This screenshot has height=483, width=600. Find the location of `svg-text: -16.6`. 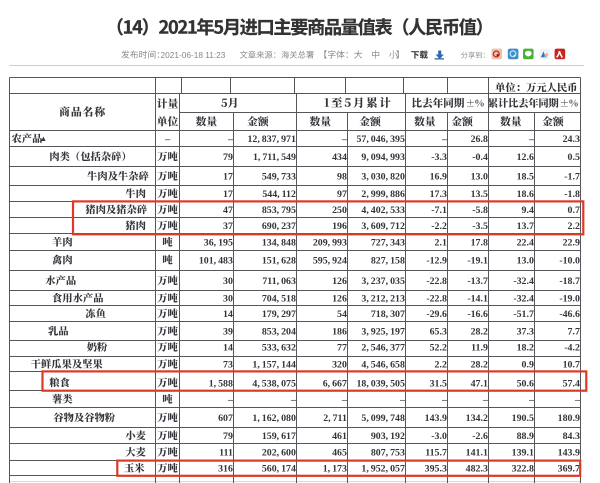

svg-text: -16.6 is located at coordinates (477, 314).